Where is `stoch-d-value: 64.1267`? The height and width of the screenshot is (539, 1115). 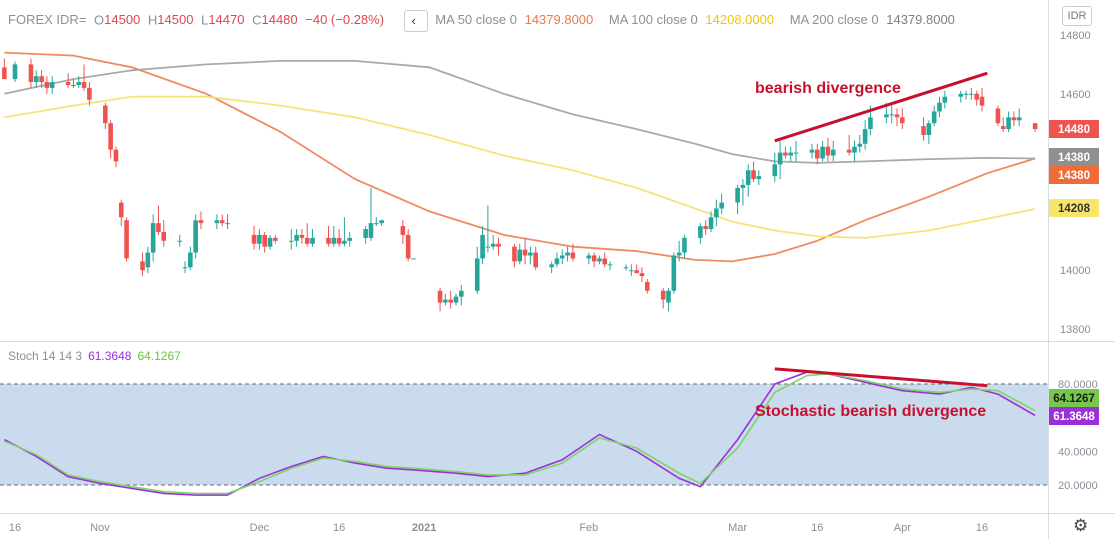
stoch-d-value: 64.1267 is located at coordinates (159, 356).